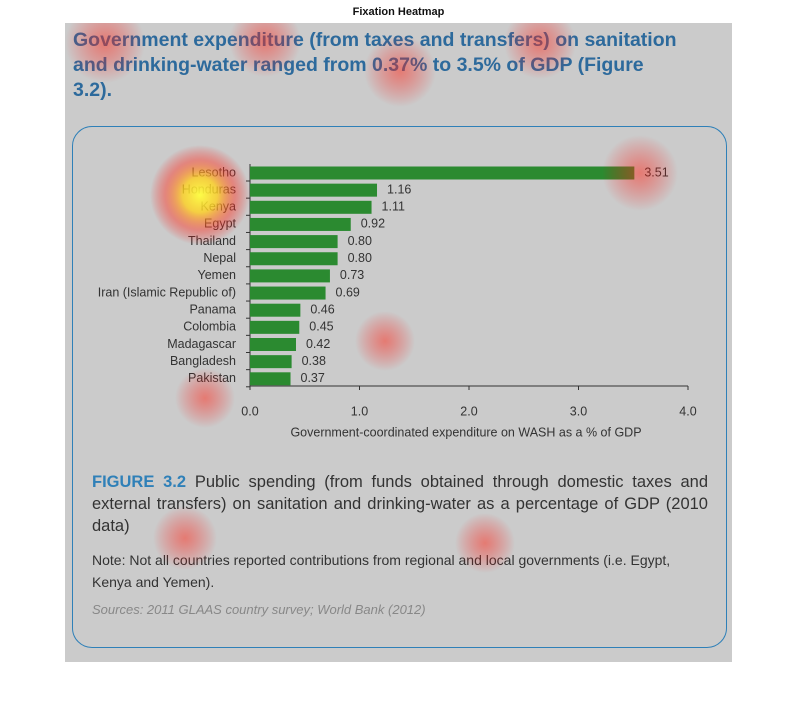 This screenshot has height=711, width=797. I want to click on figure-label: FIGURE 3.2, so click(139, 482).